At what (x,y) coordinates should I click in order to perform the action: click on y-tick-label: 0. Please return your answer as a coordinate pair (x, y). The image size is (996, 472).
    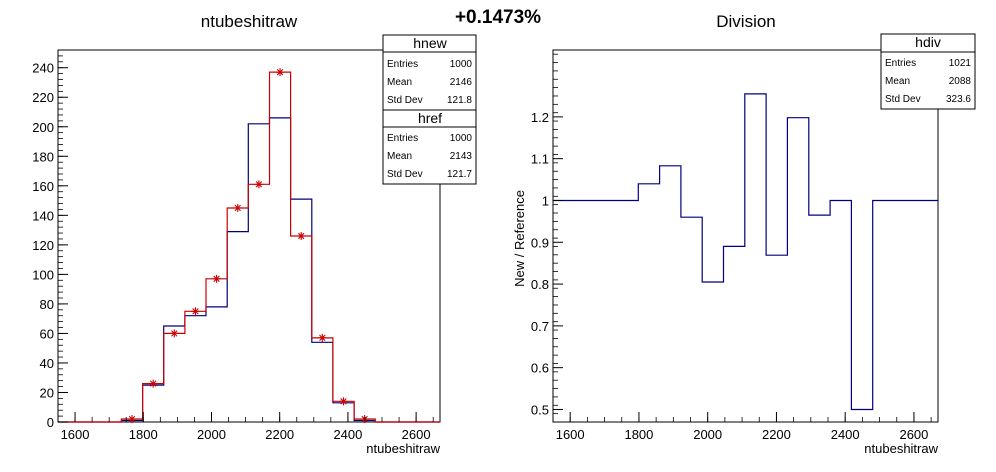
    Looking at the image, I should click on (50, 422).